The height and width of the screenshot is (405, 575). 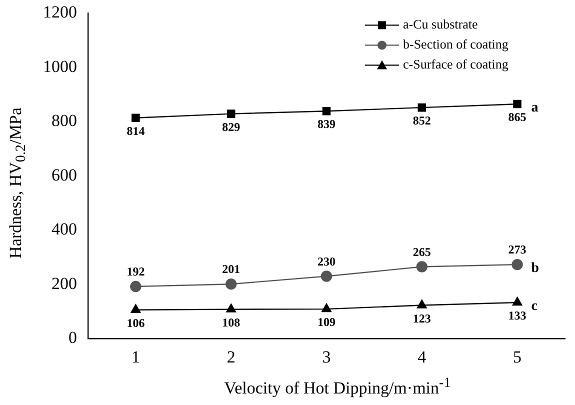 What do you see at coordinates (327, 261) in the screenshot?
I see `data-label: 230` at bounding box center [327, 261].